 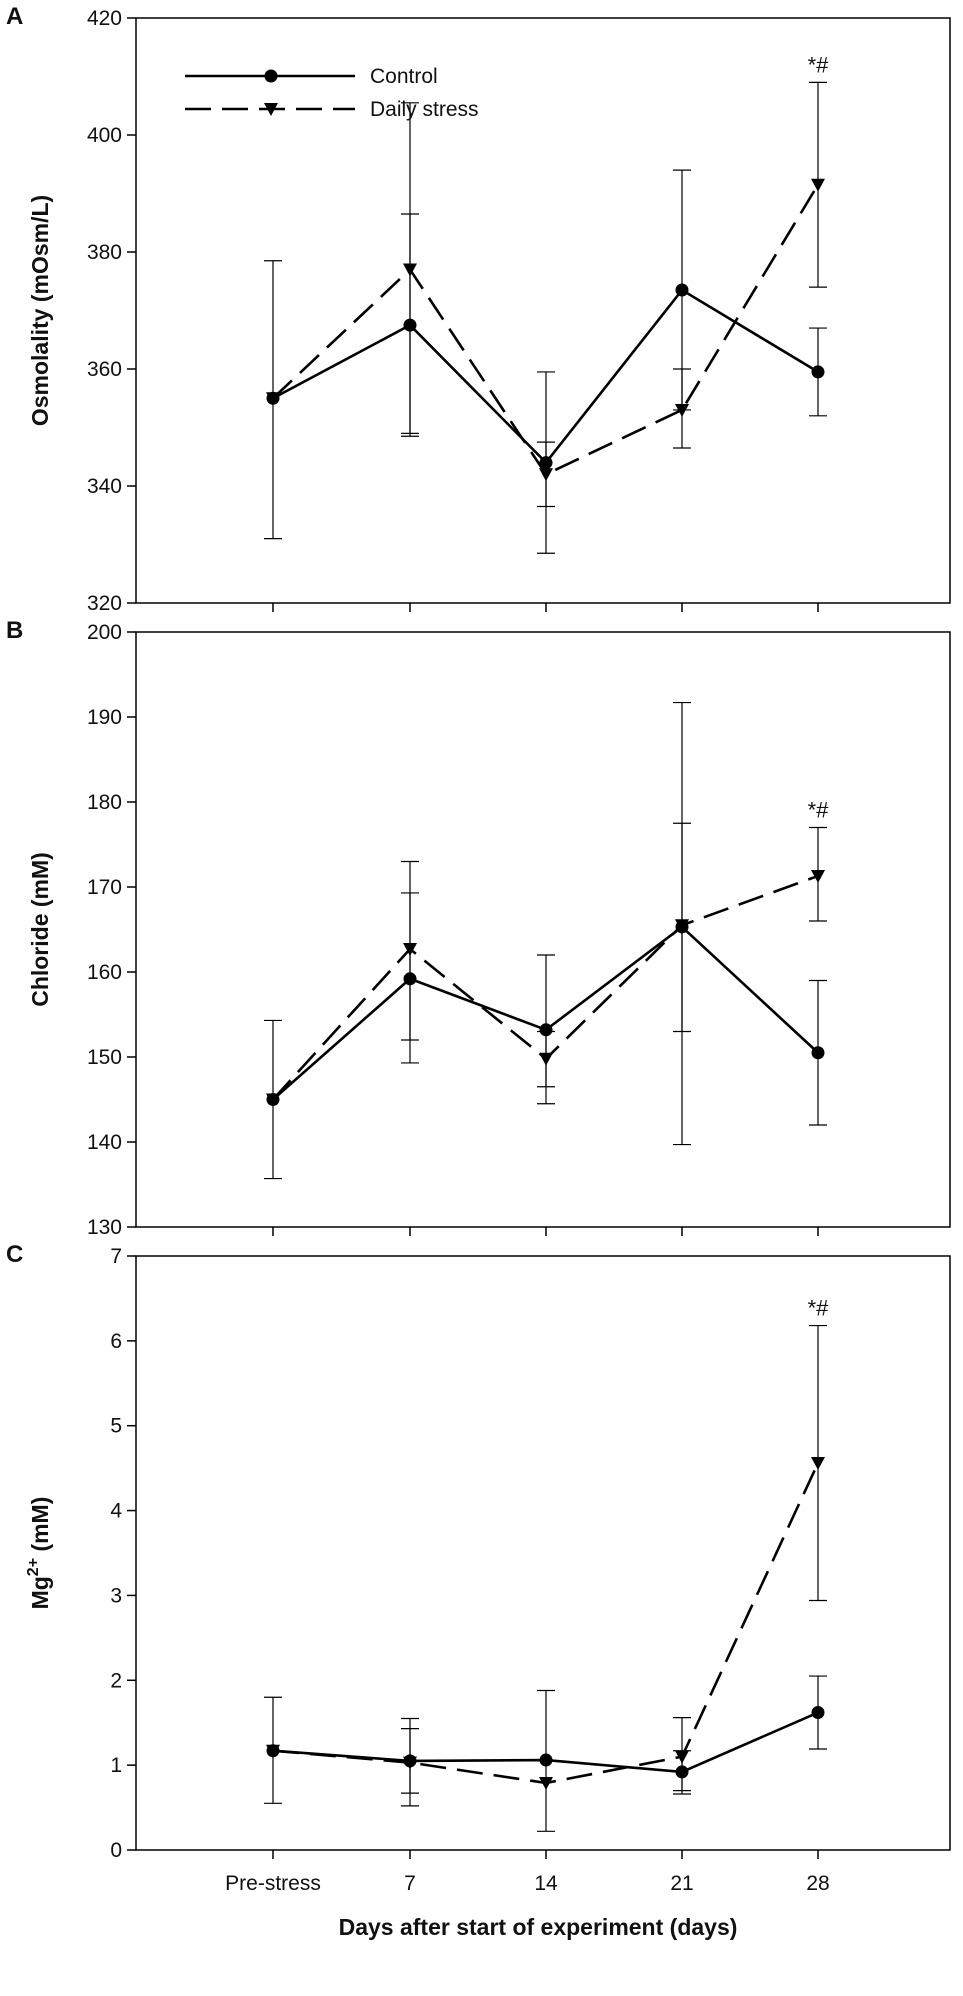 I want to click on y-tick-label: 200, so click(x=104, y=632).